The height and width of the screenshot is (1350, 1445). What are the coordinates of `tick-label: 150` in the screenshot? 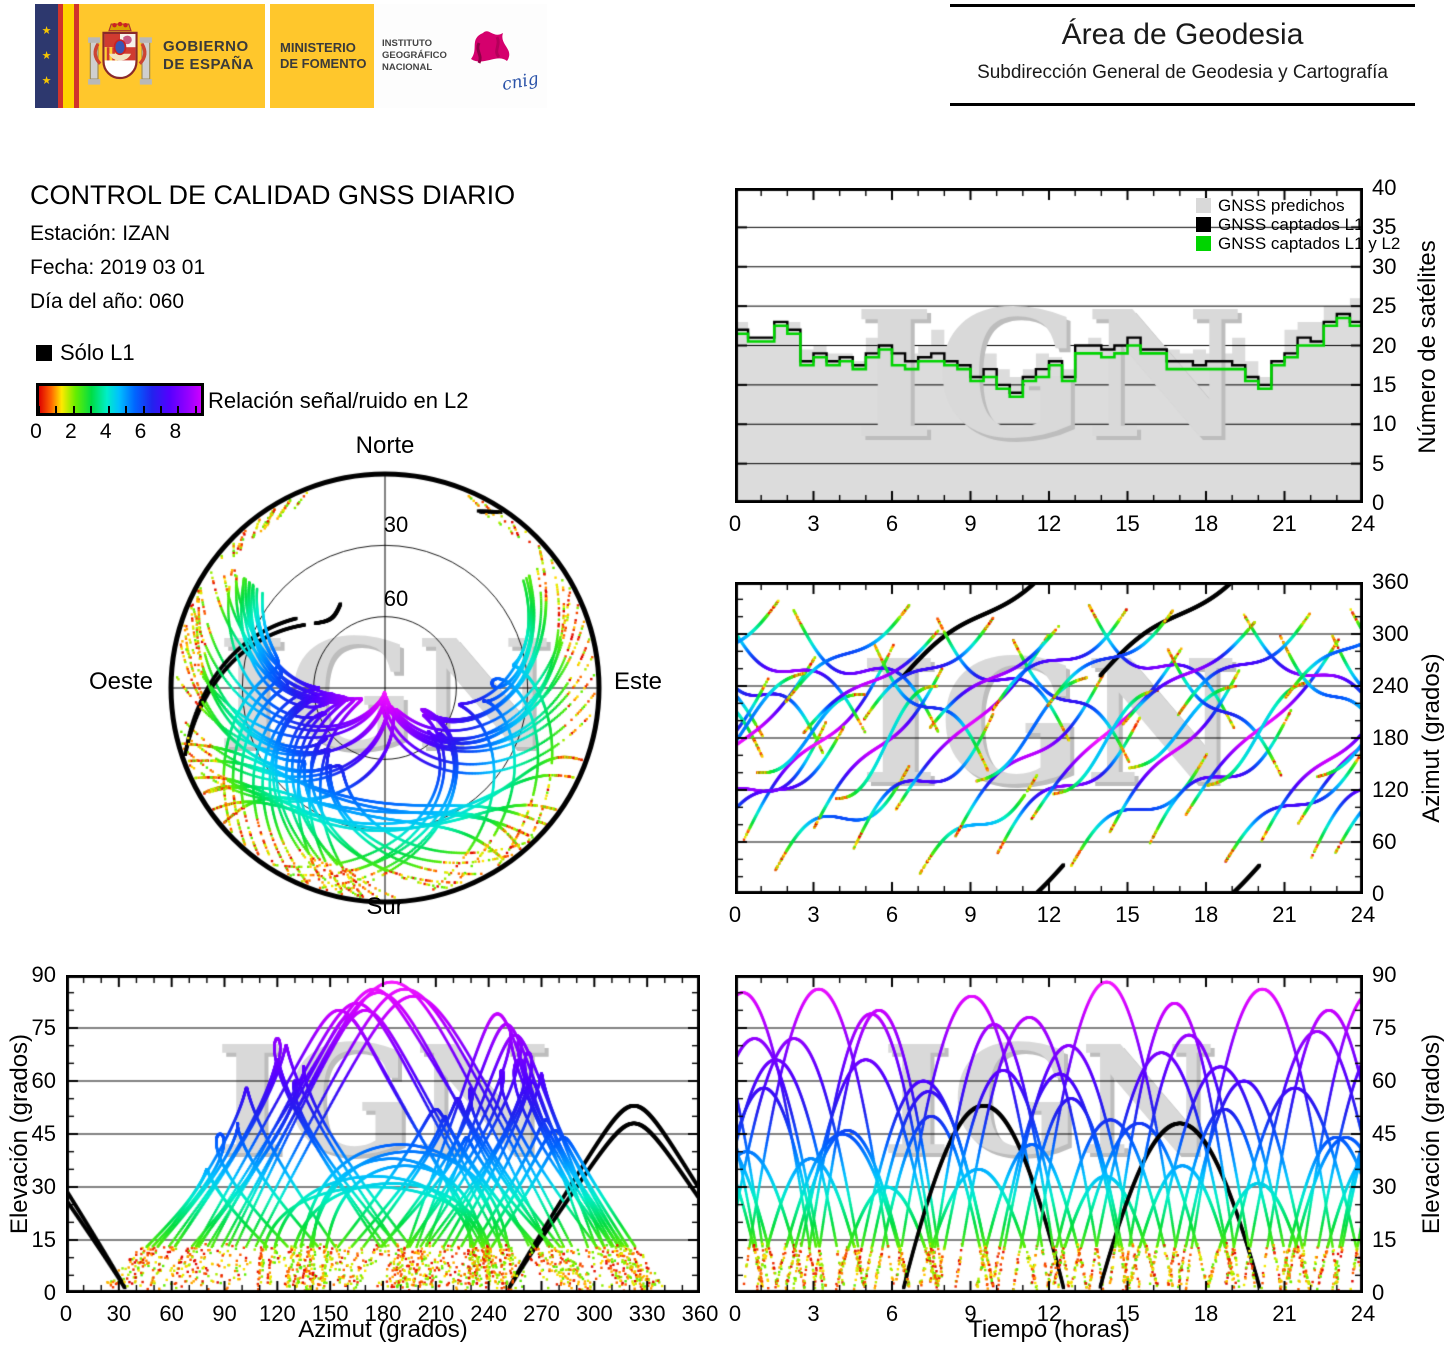 It's located at (330, 1313).